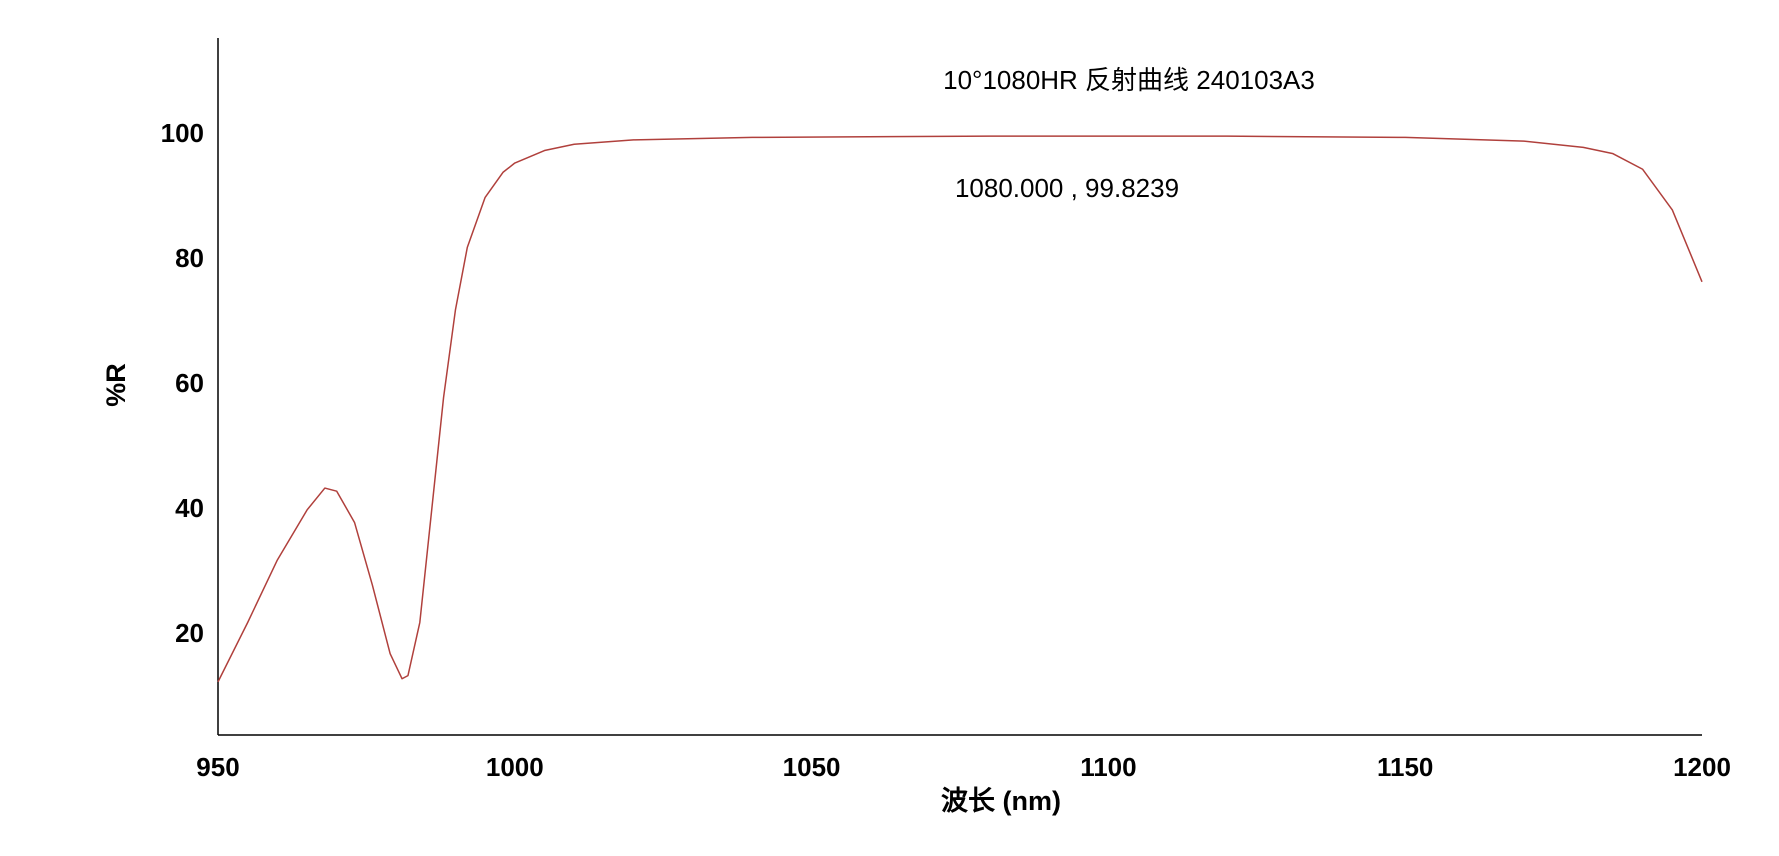 The height and width of the screenshot is (856, 1779). Describe the element at coordinates (1001, 801) in the screenshot. I see `x-axis-label: 波长 (nm)` at that location.